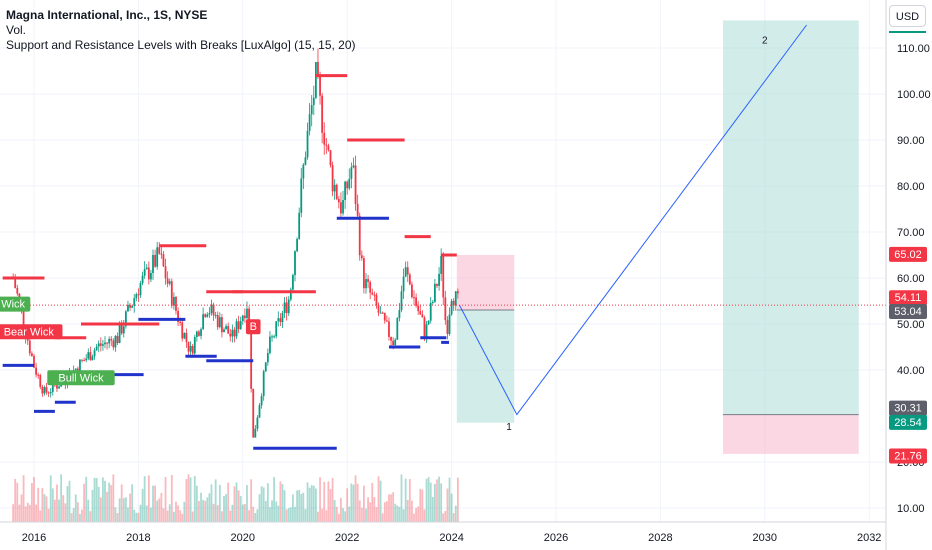 The width and height of the screenshot is (932, 550). I want to click on y-tick-label: 40.00, so click(911, 371).